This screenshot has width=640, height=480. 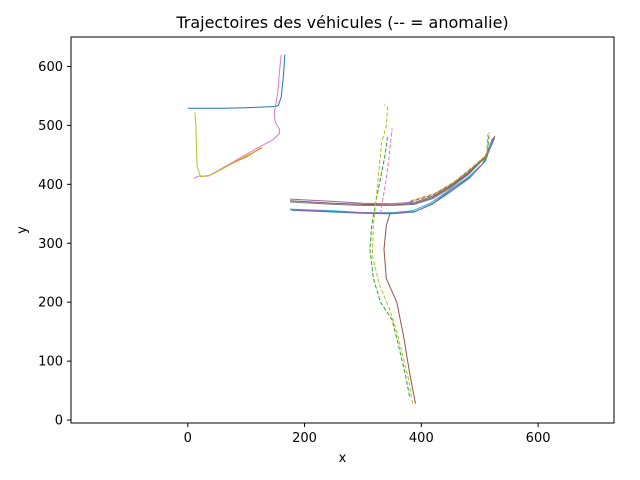 I want to click on y-tick-label: 200, so click(x=50, y=303).